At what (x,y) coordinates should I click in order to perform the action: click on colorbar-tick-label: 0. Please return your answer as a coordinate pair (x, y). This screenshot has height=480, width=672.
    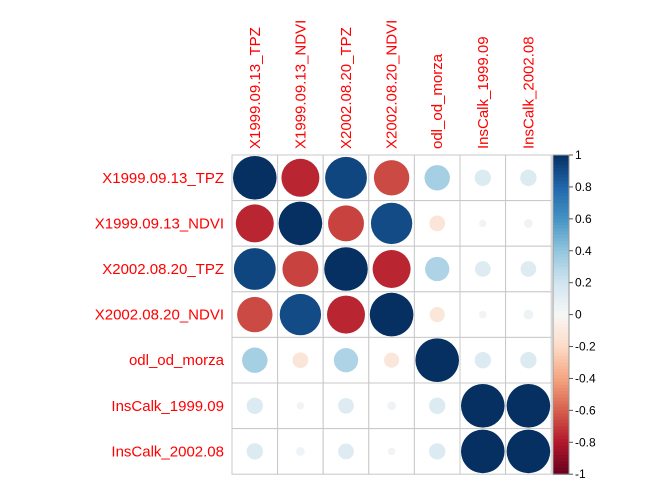
    Looking at the image, I should click on (578, 315).